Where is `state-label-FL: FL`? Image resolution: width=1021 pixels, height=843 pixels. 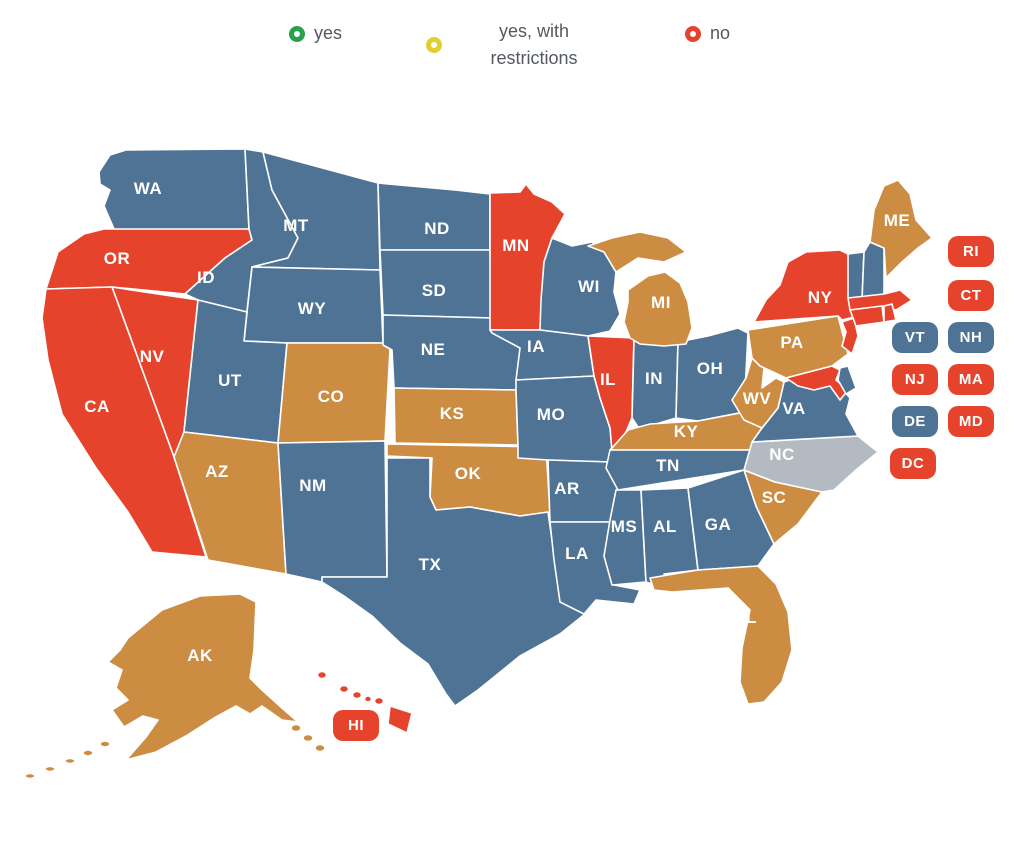
state-label-FL: FL is located at coordinates (746, 617).